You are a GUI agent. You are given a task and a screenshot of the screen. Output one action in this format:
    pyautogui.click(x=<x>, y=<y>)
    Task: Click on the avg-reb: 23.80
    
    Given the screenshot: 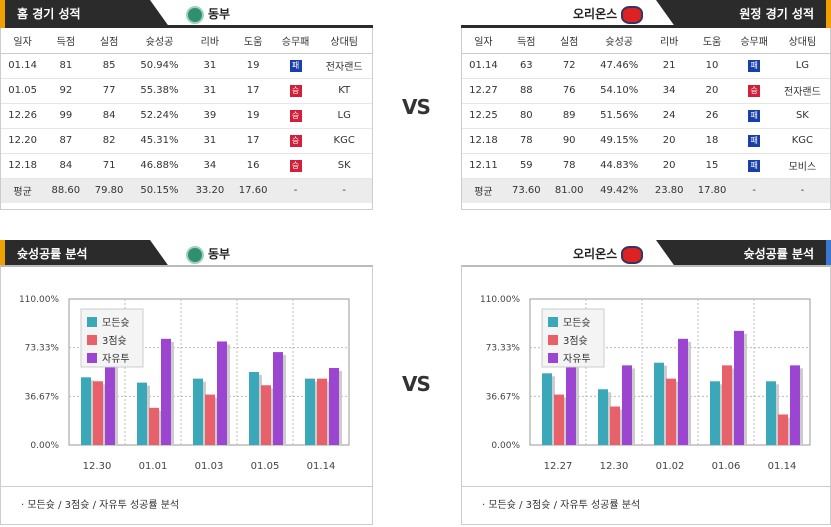 What is the action you would take?
    pyautogui.click(x=669, y=190)
    